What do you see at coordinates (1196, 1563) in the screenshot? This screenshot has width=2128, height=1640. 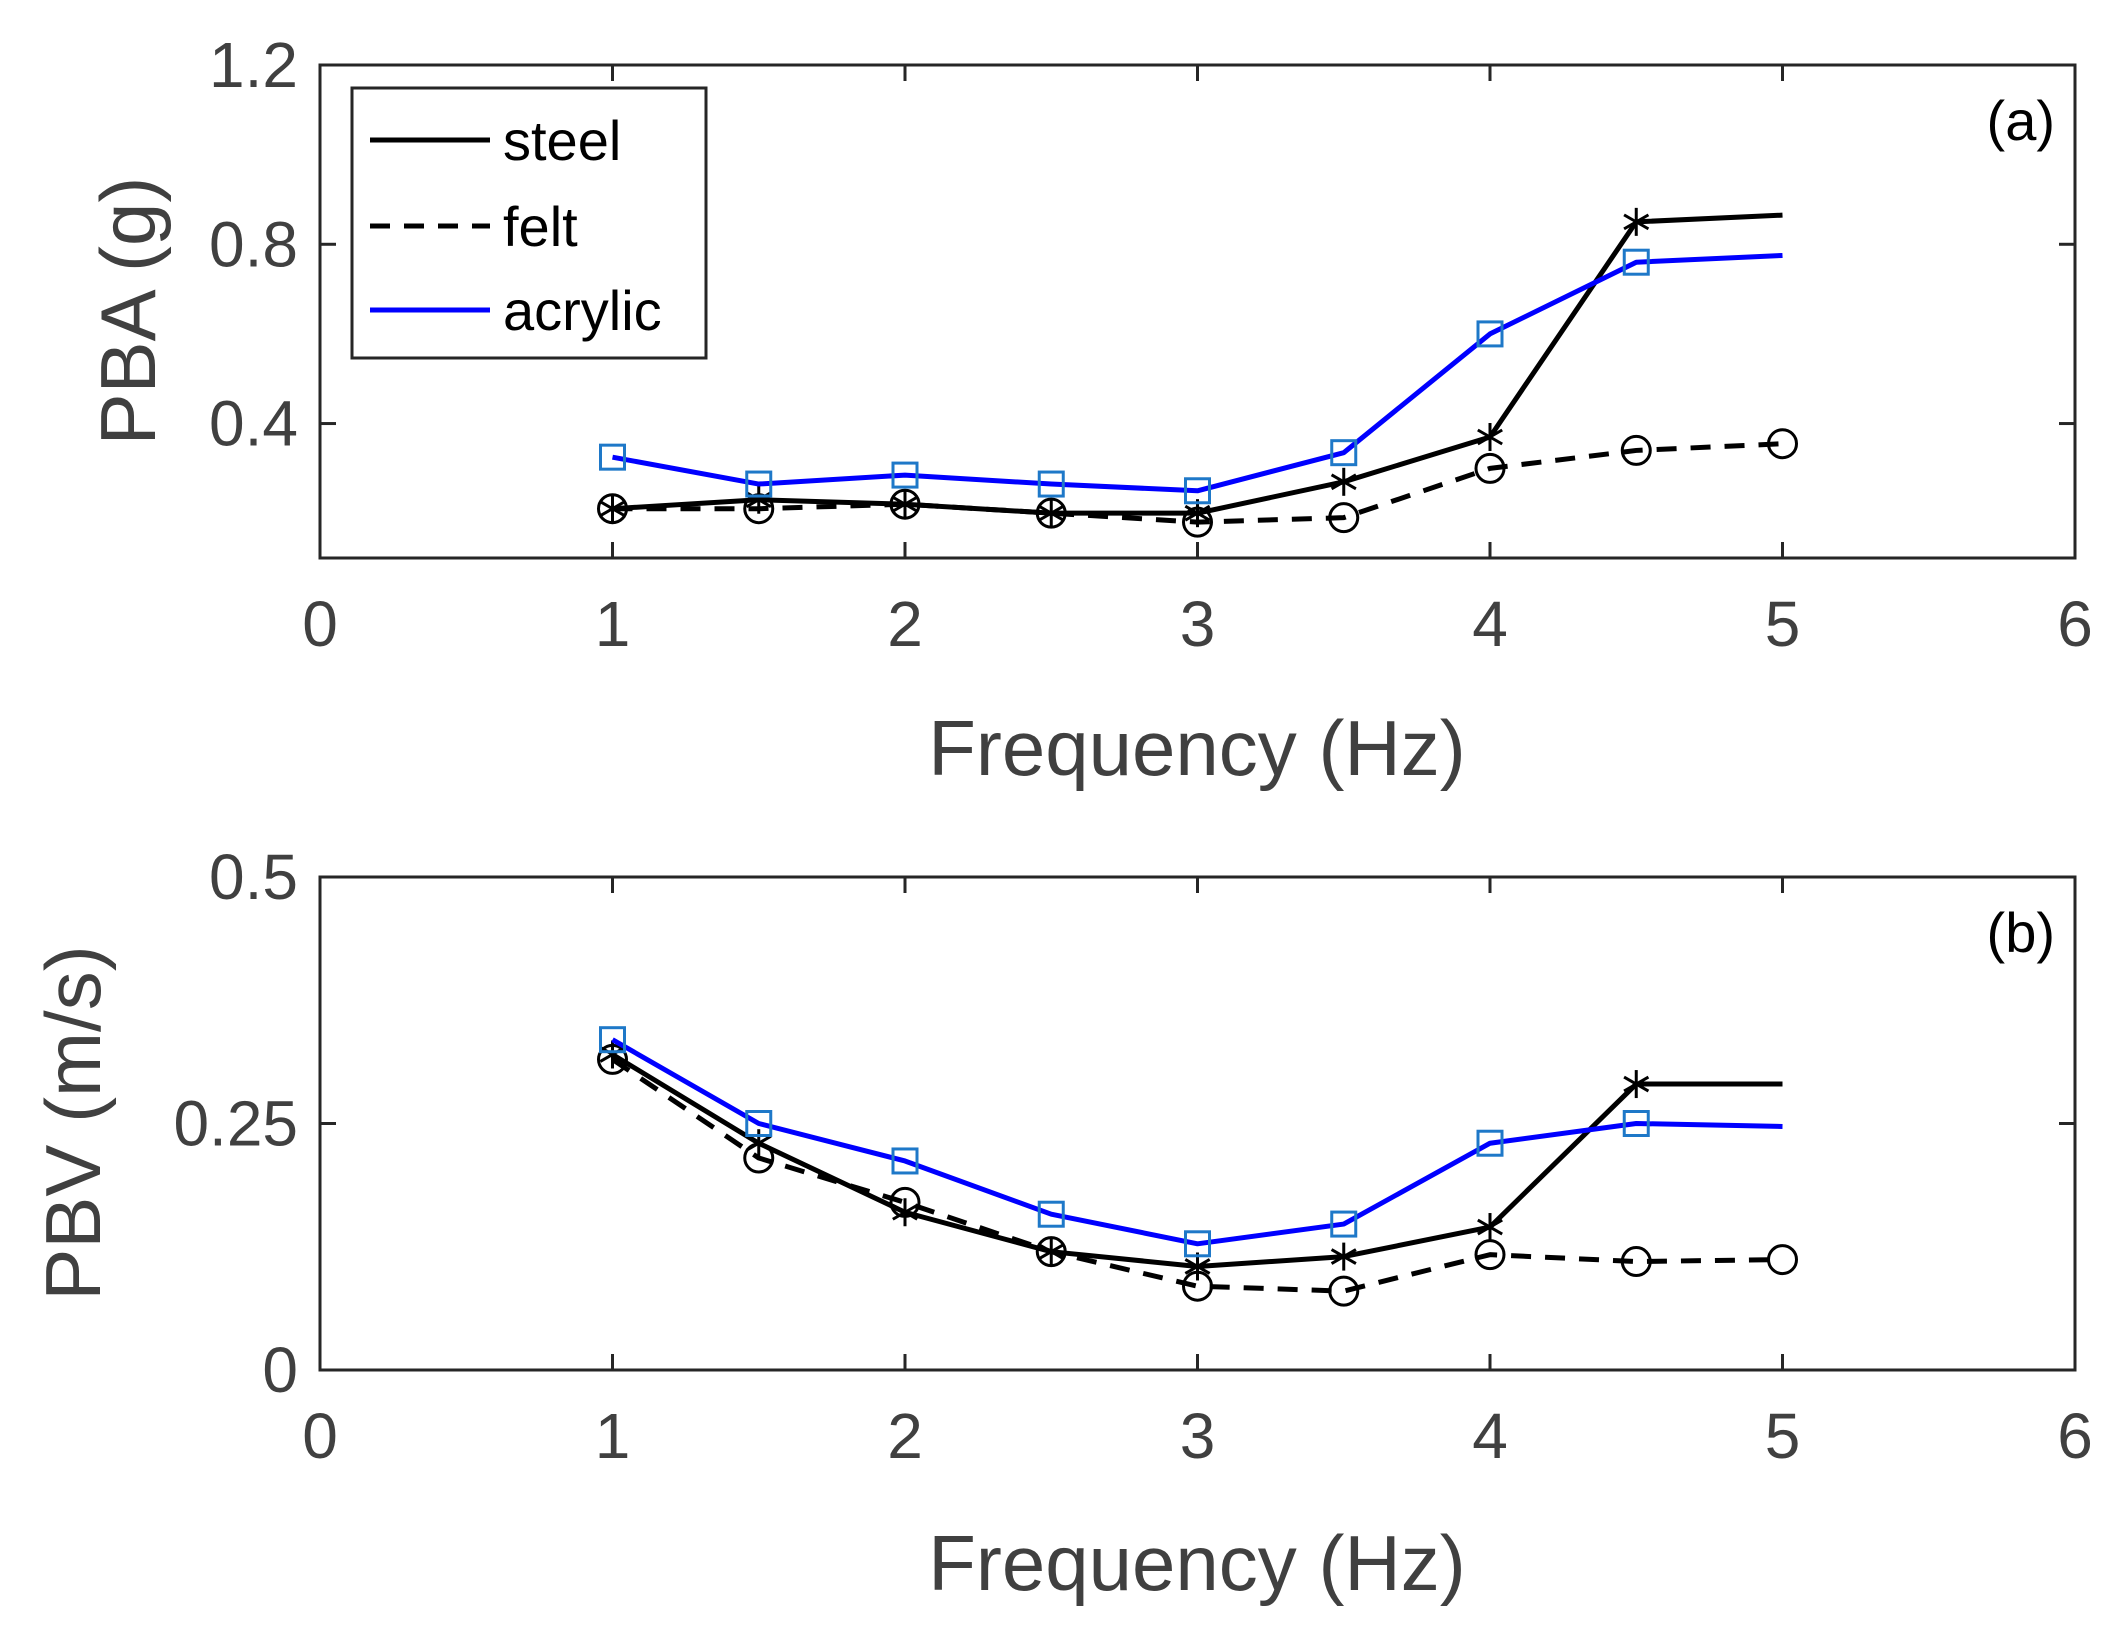 I see `x-axis-label-b: Frequency (Hz)` at bounding box center [1196, 1563].